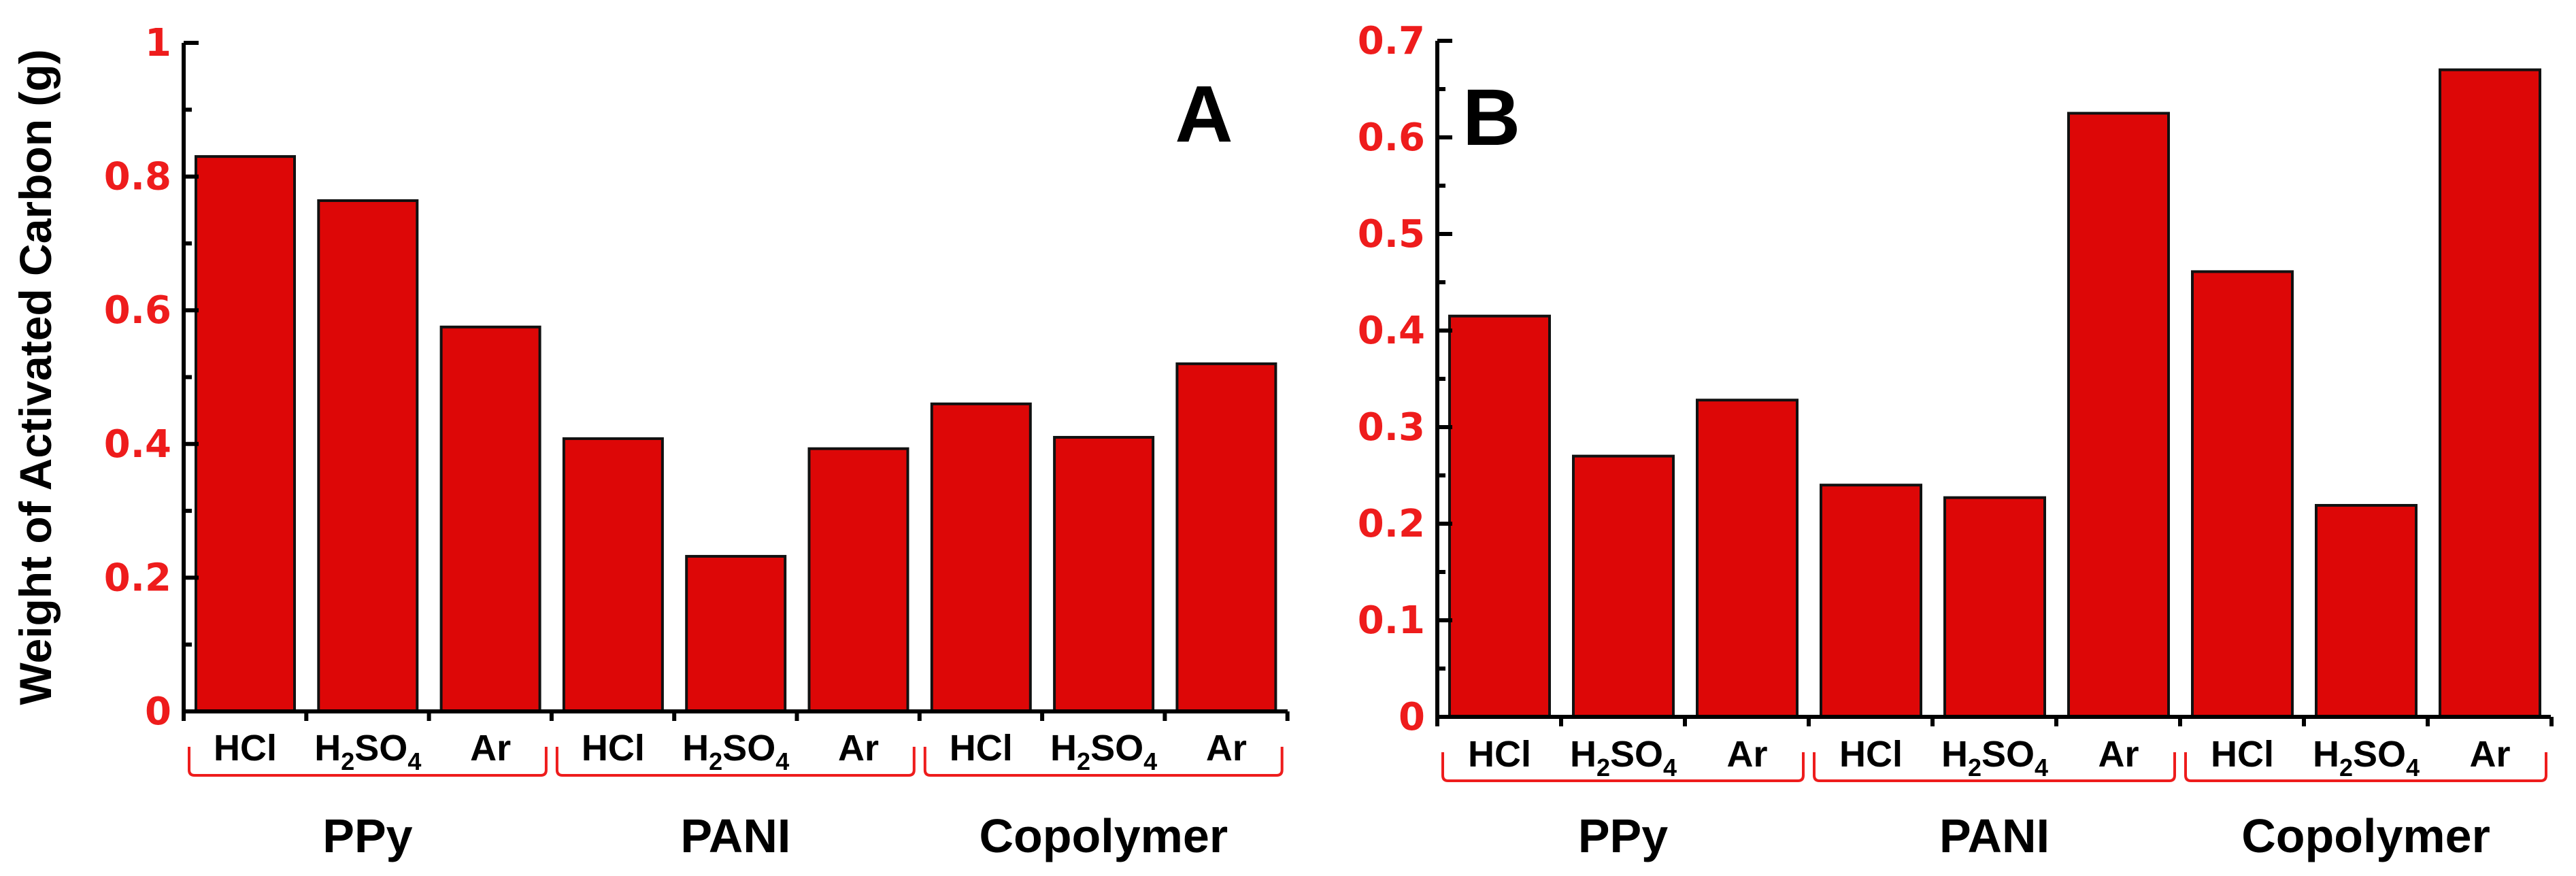 The height and width of the screenshot is (876, 2576). I want to click on y-tick-label: 0.3, so click(1391, 427).